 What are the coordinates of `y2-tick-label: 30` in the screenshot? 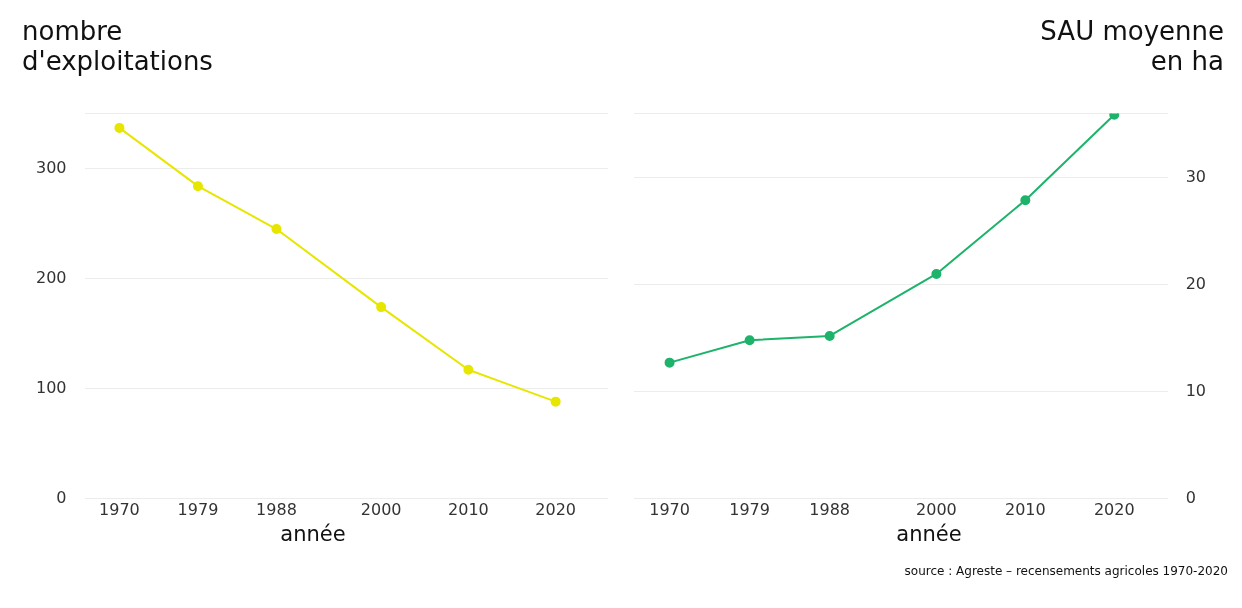 It's located at (1195, 176).